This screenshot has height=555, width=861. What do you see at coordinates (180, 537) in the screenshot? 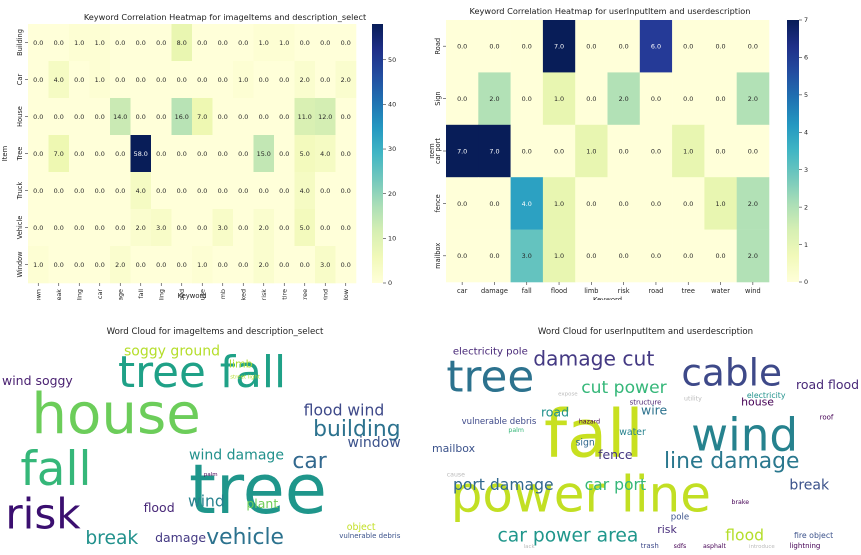
I see `wordcloud-word: damage` at bounding box center [180, 537].